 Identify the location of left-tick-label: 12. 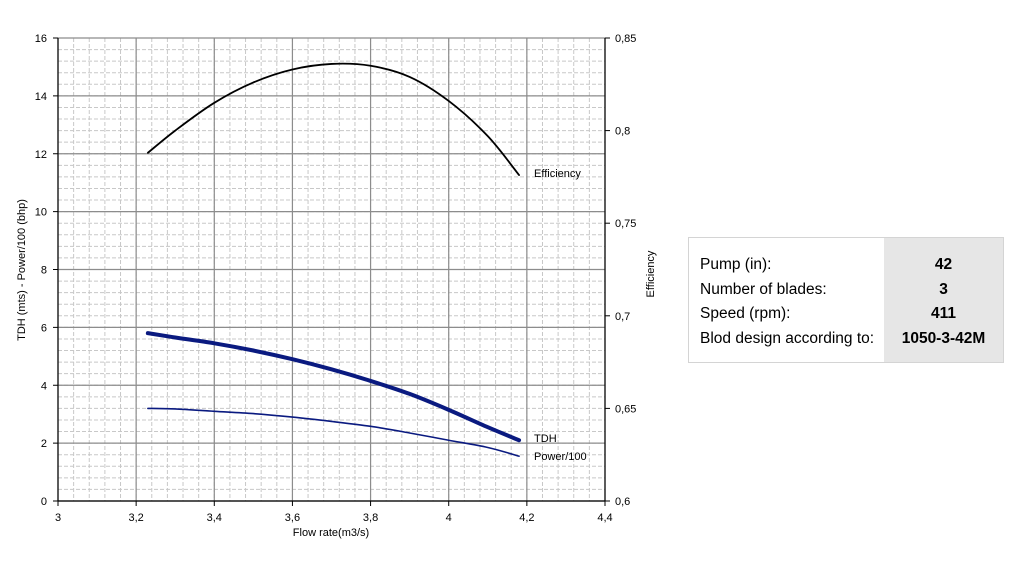
(41, 155).